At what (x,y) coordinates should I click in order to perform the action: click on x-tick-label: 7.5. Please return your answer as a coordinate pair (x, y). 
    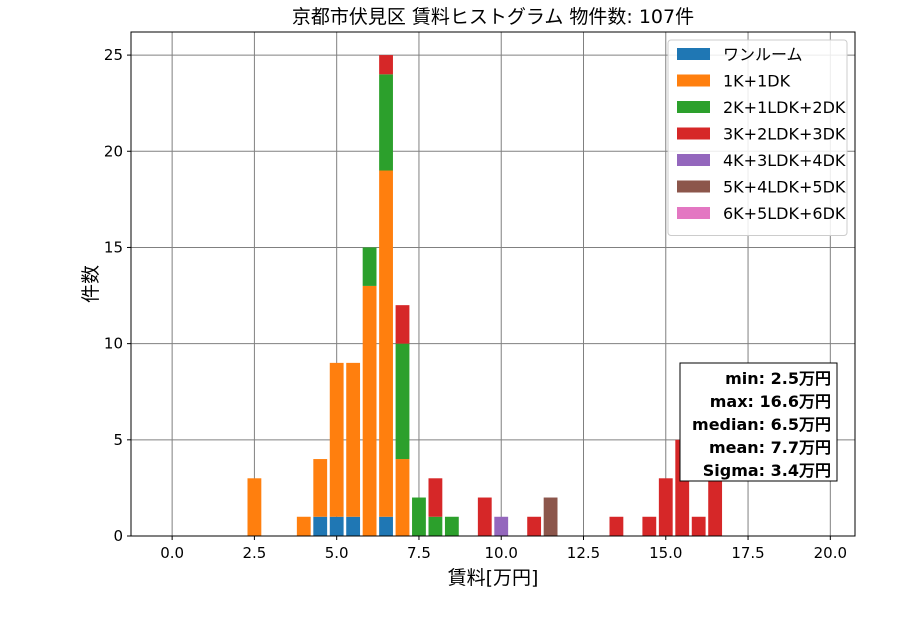
    Looking at the image, I should click on (419, 553).